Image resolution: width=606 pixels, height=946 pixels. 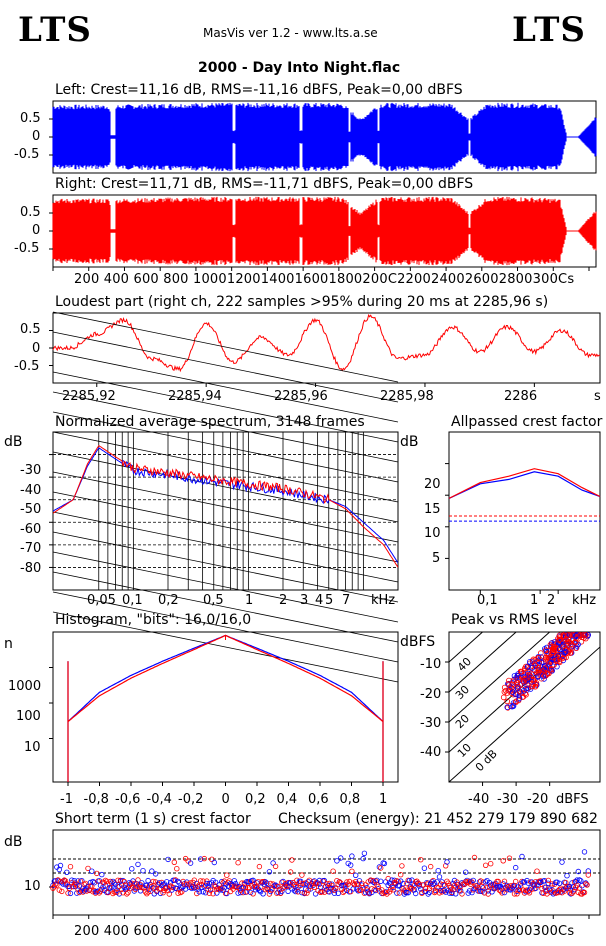 What do you see at coordinates (409, 442) in the screenshot?
I see `allpassed-ylabel: dB` at bounding box center [409, 442].